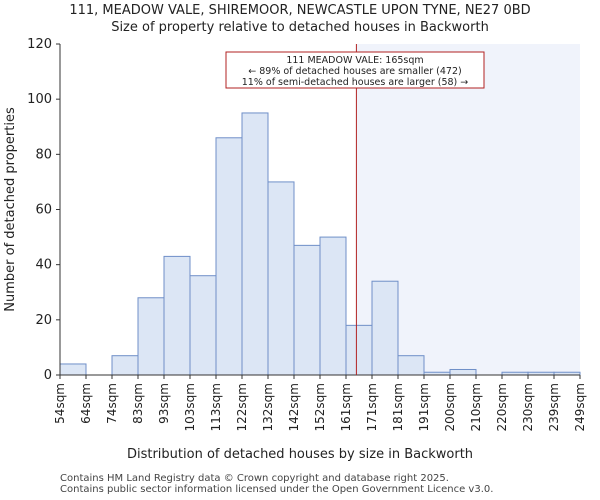 The height and width of the screenshot is (500, 600). Describe the element at coordinates (138, 403) in the screenshot. I see `x-tick-label: 83sqm` at that location.